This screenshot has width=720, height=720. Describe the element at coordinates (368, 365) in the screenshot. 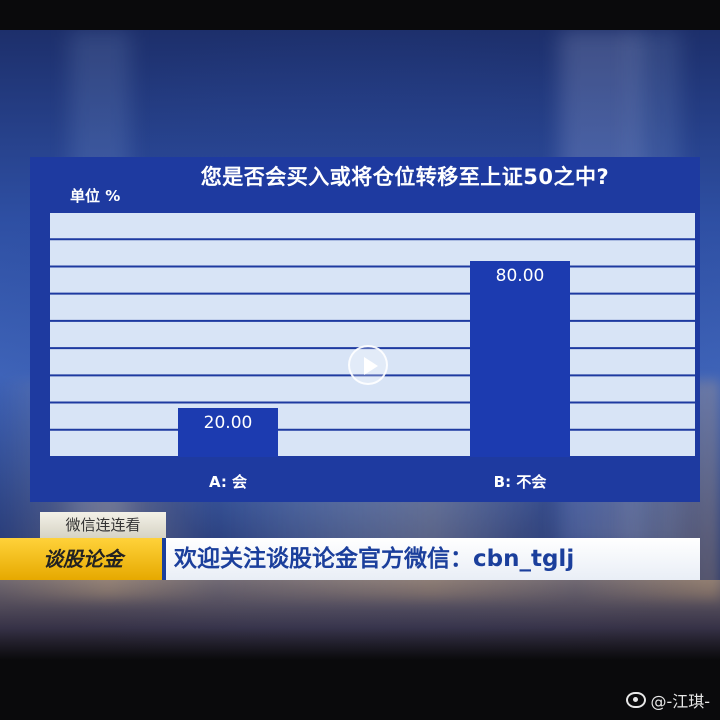

I see `play-icon` at that location.